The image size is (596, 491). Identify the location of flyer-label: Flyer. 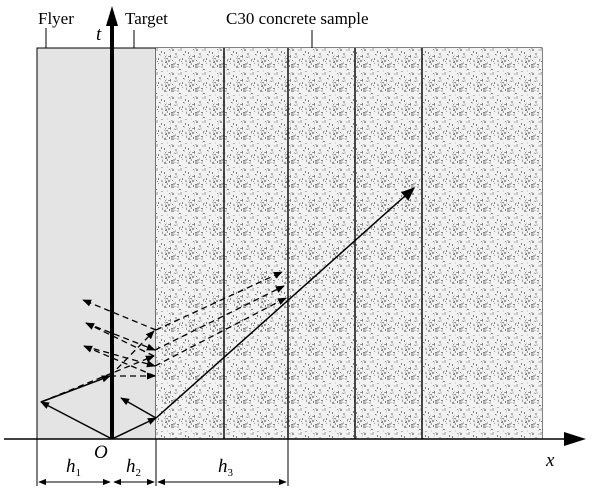
(56, 18).